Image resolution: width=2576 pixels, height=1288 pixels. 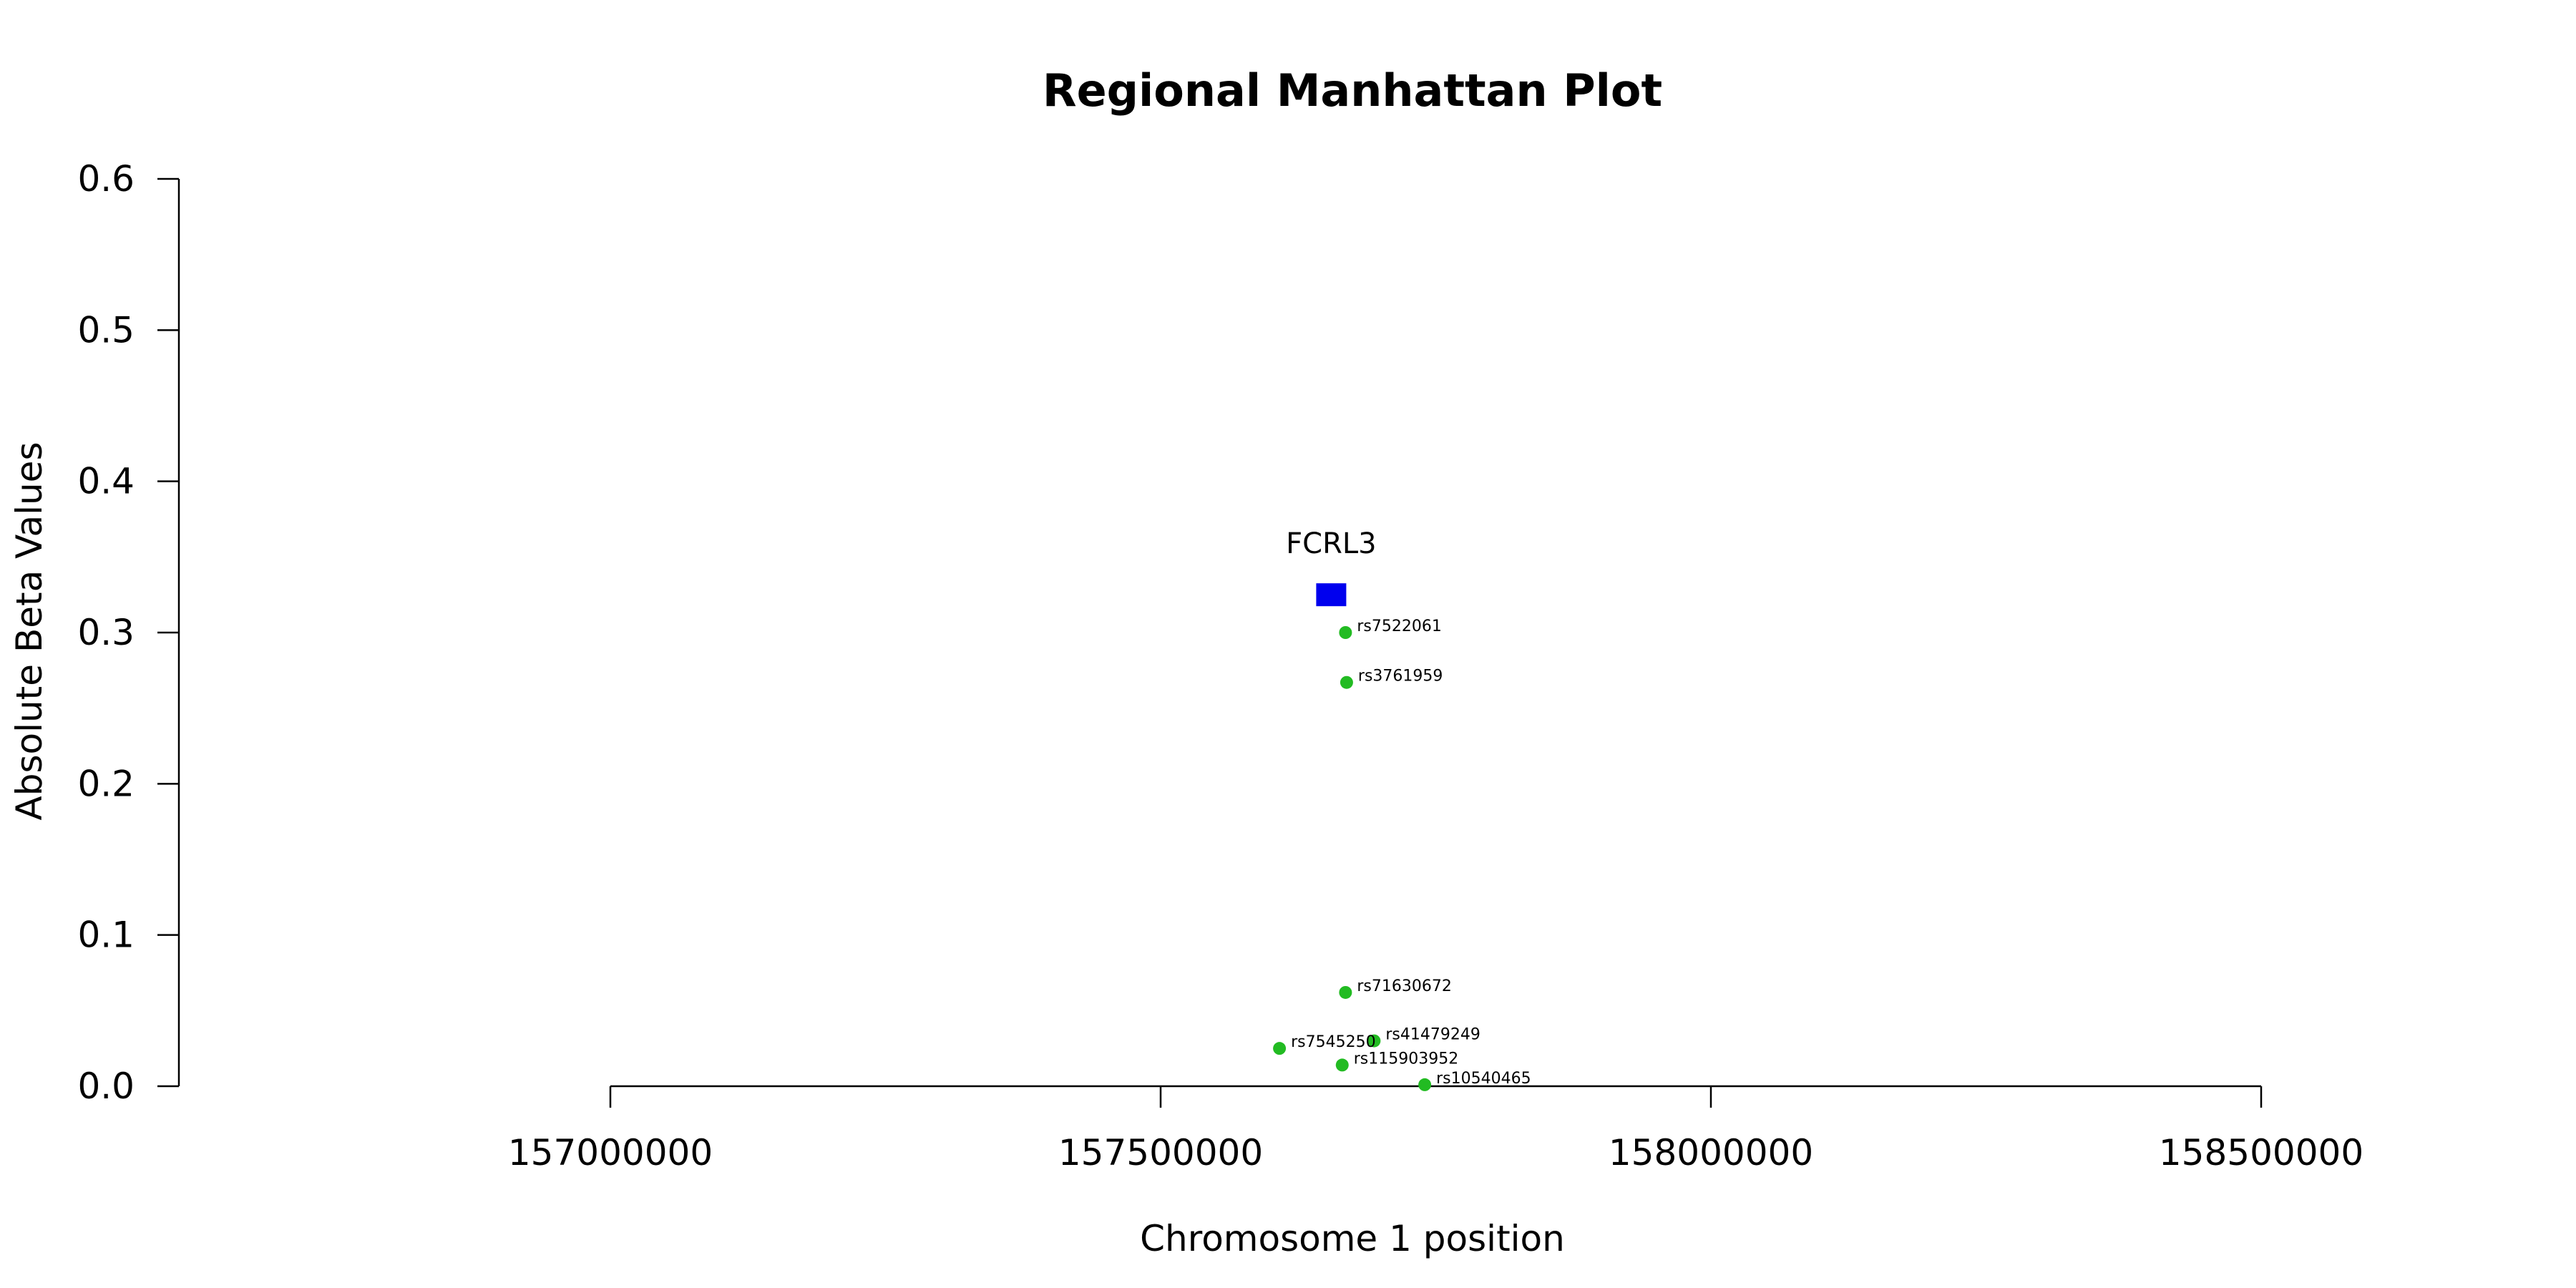 I want to click on snp-label: rs115903952, so click(x=1406, y=1059).